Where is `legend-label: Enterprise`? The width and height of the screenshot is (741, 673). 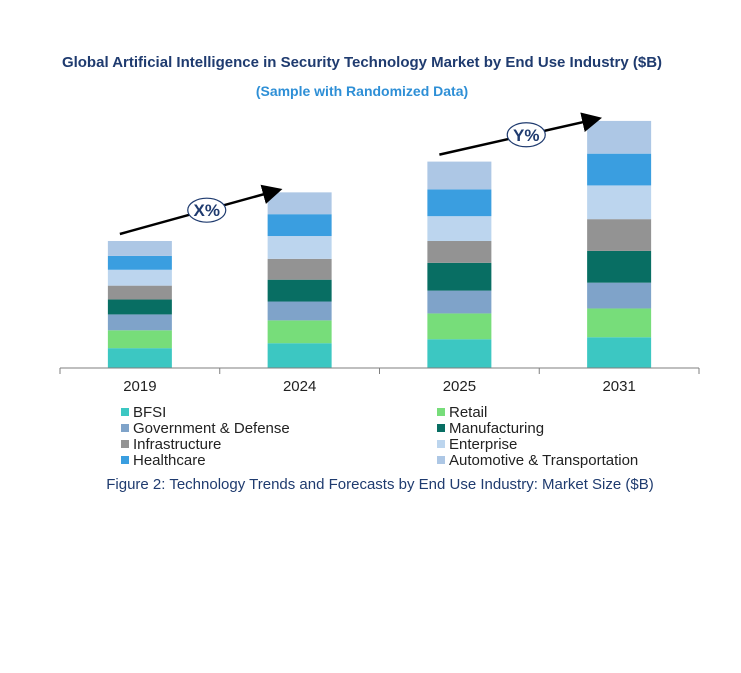
legend-label: Enterprise is located at coordinates (483, 444).